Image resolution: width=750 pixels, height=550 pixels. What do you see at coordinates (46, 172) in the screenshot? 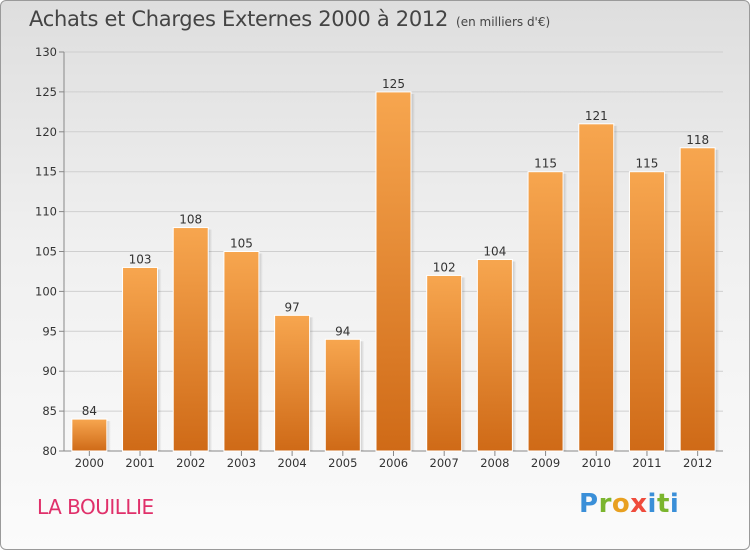
I see `y-tick-label: 115` at bounding box center [46, 172].